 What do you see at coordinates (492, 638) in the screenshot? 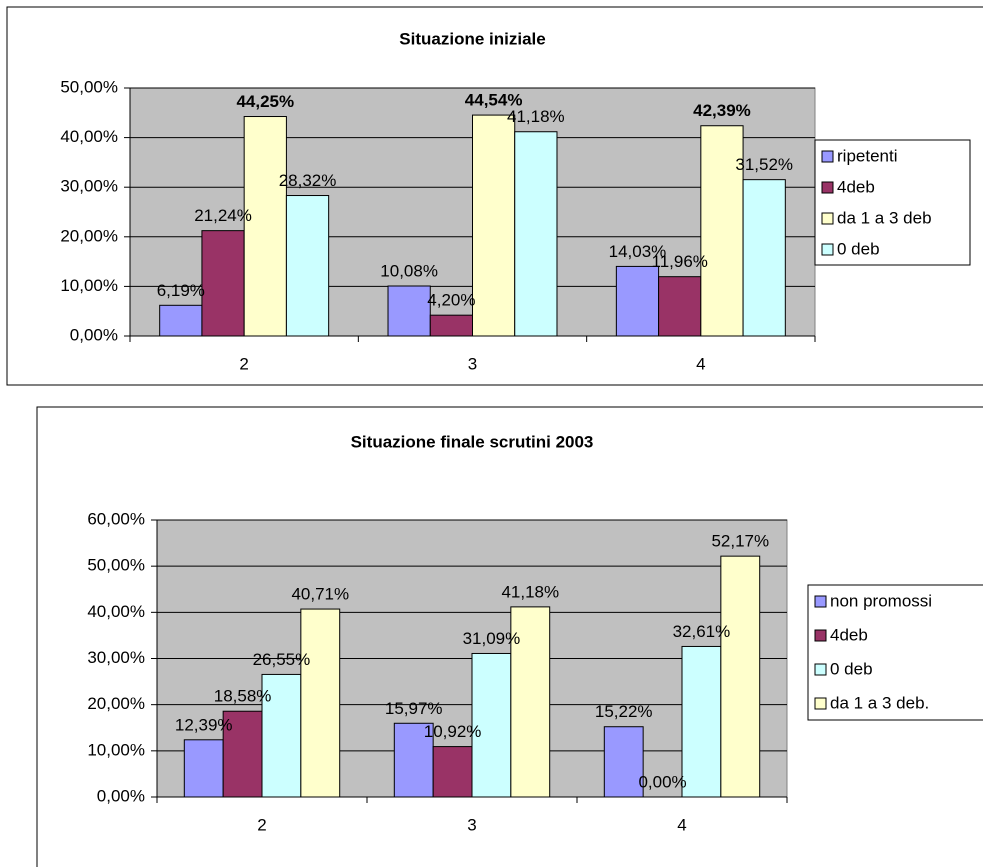
I see `value-label: 31,09%` at bounding box center [492, 638].